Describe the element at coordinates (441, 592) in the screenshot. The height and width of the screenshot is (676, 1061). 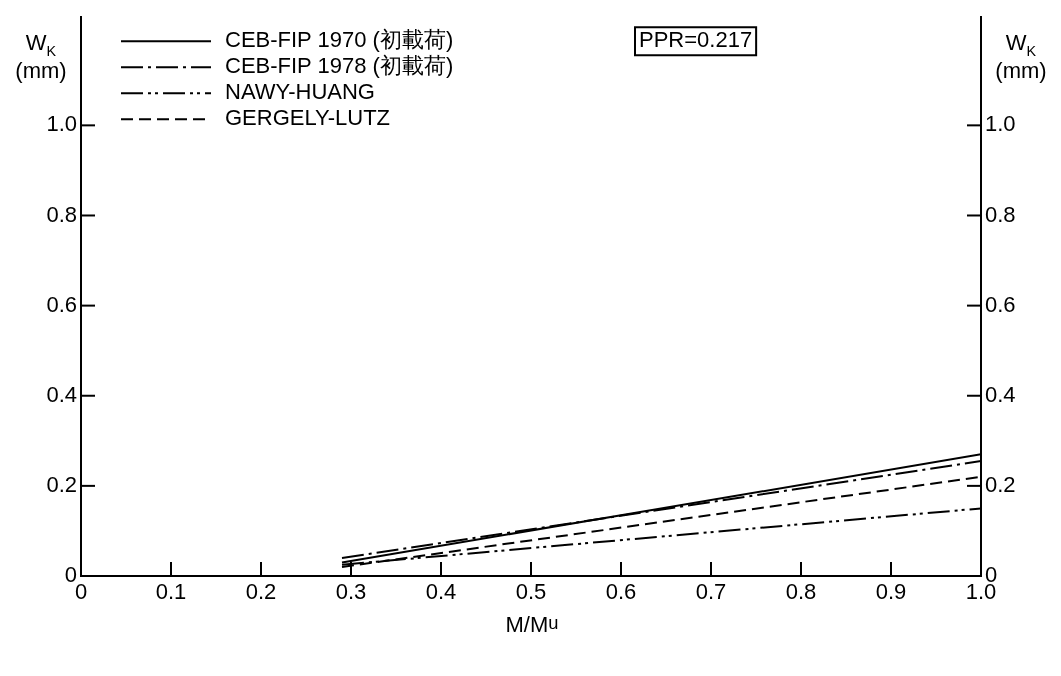
I see `x-tick-label: 0.4` at that location.